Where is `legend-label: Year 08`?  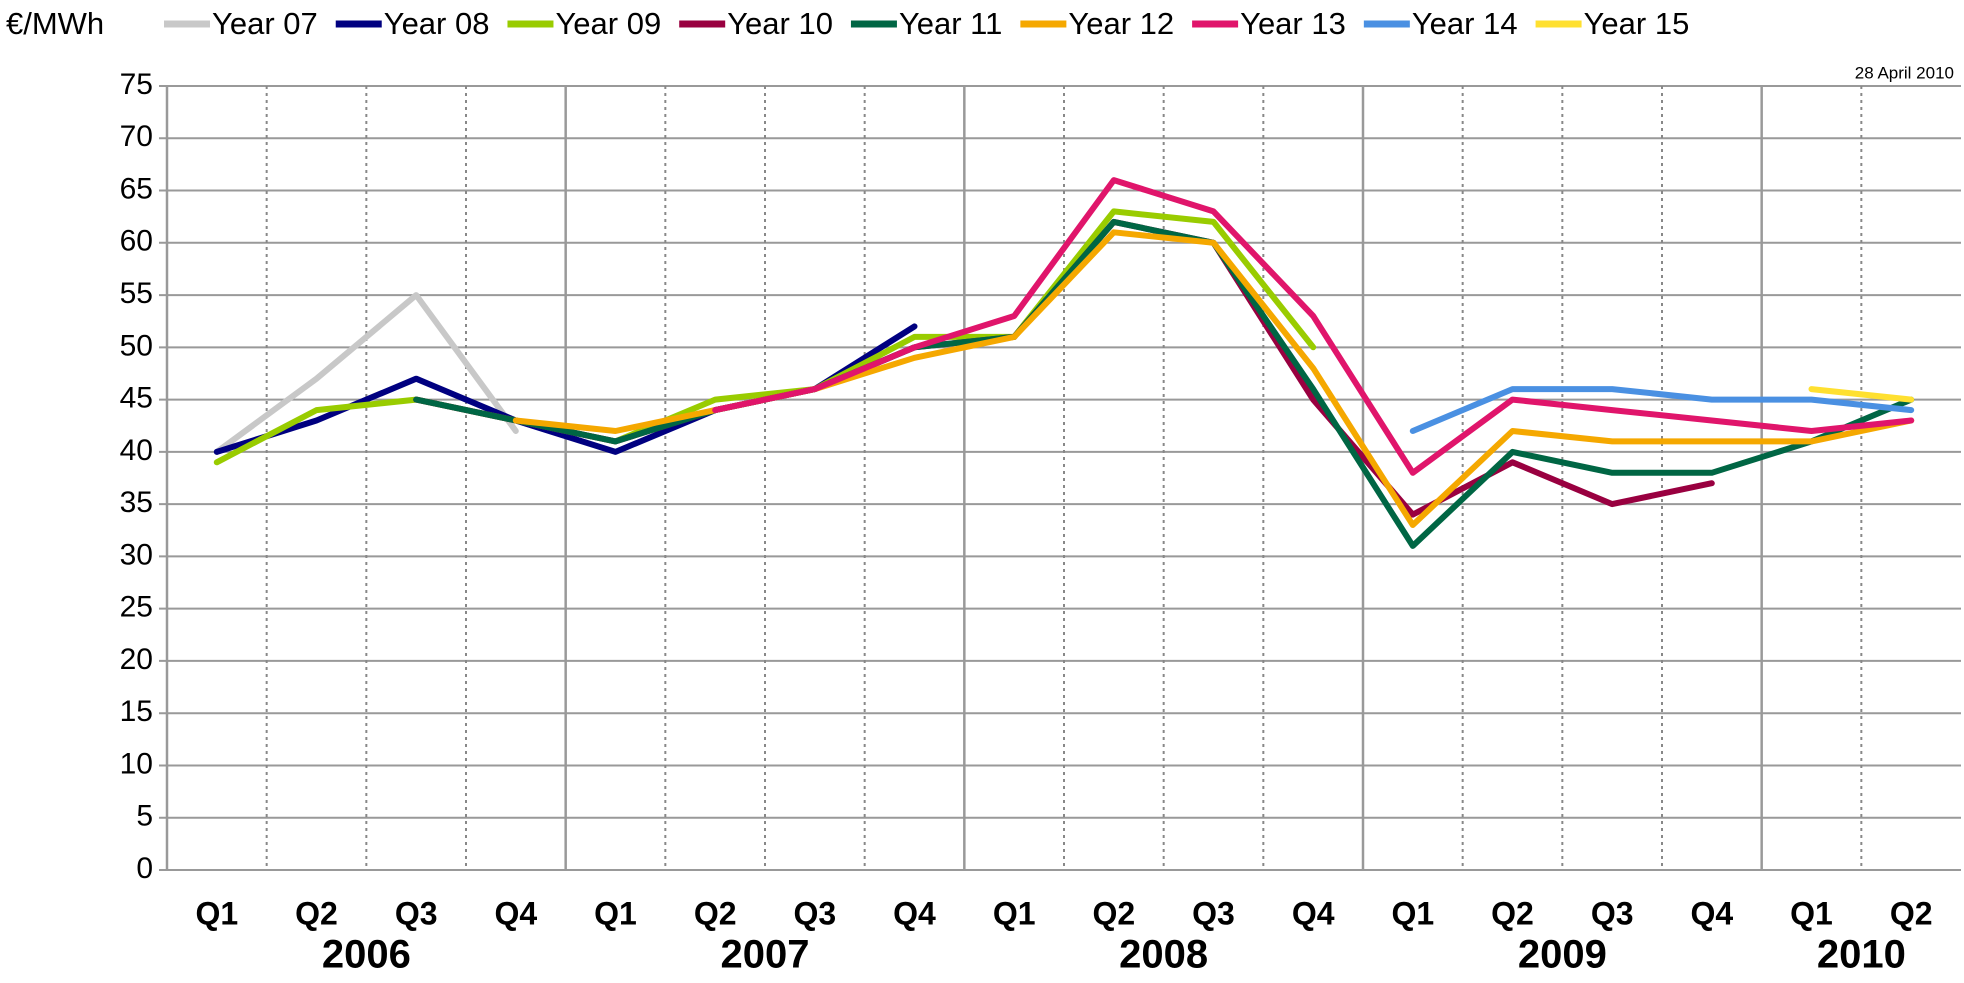
legend-label: Year 08 is located at coordinates (437, 23).